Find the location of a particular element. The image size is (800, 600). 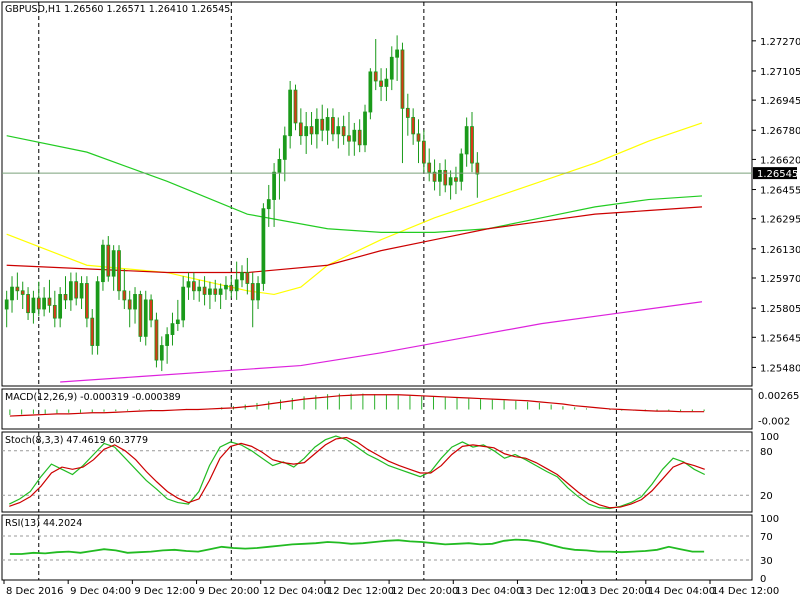

price-tick-label: 1.27105 is located at coordinates (780, 72).